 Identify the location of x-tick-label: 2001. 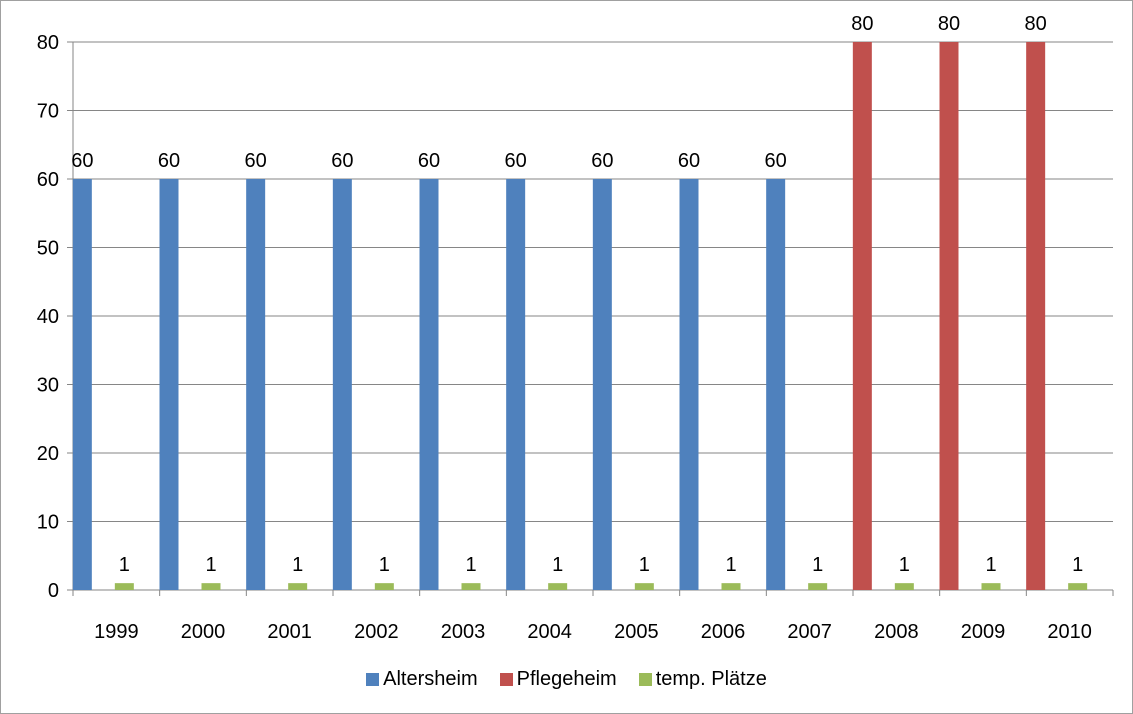
(289, 632).